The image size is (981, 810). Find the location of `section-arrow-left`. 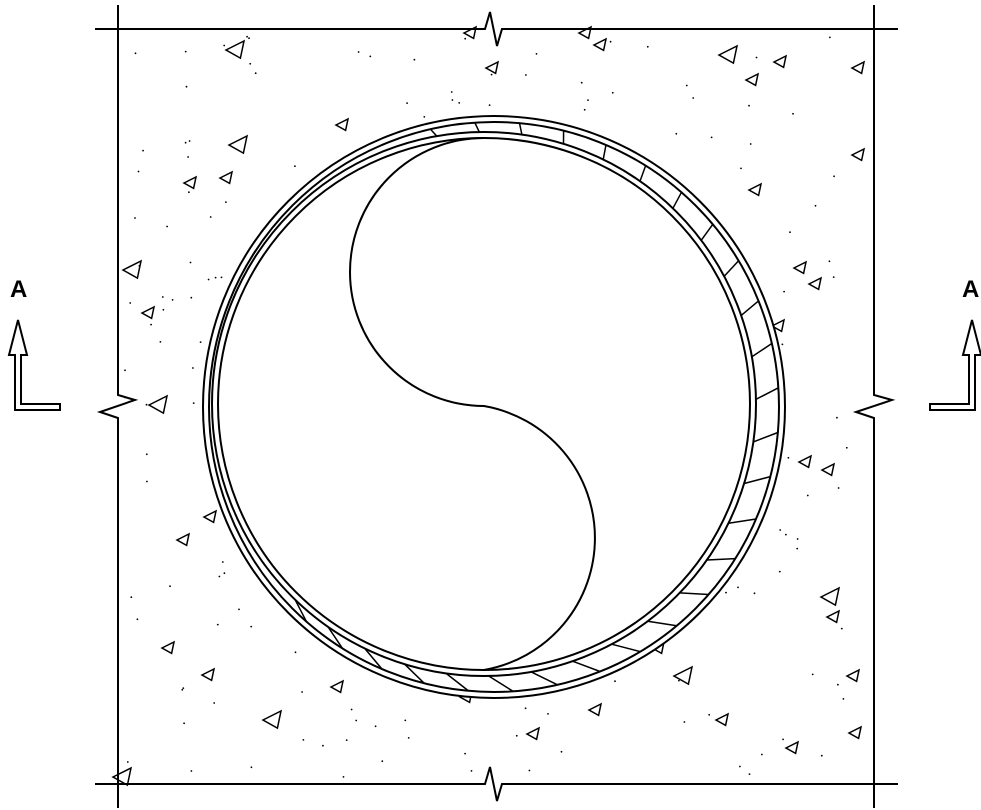

section-arrow-left is located at coordinates (34, 365).